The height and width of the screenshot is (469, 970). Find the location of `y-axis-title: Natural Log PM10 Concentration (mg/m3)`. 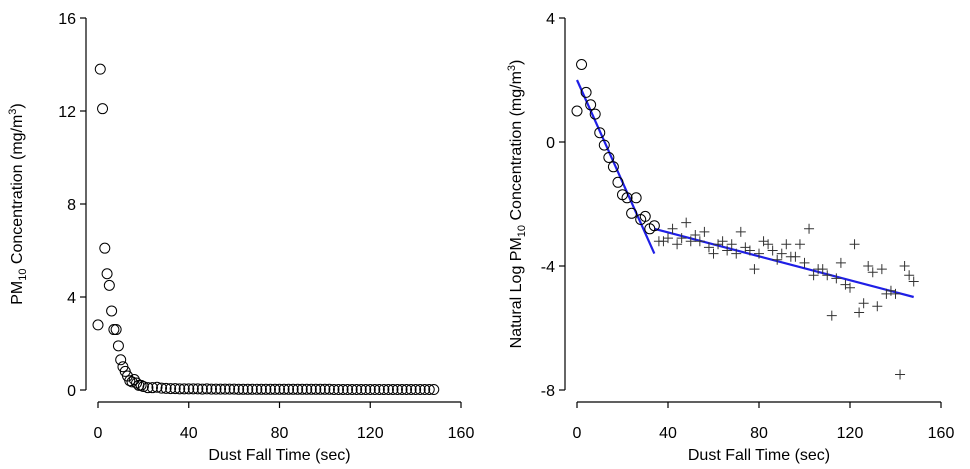

y-axis-title: Natural Log PM10 Concentration (mg/m3) is located at coordinates (517, 204).